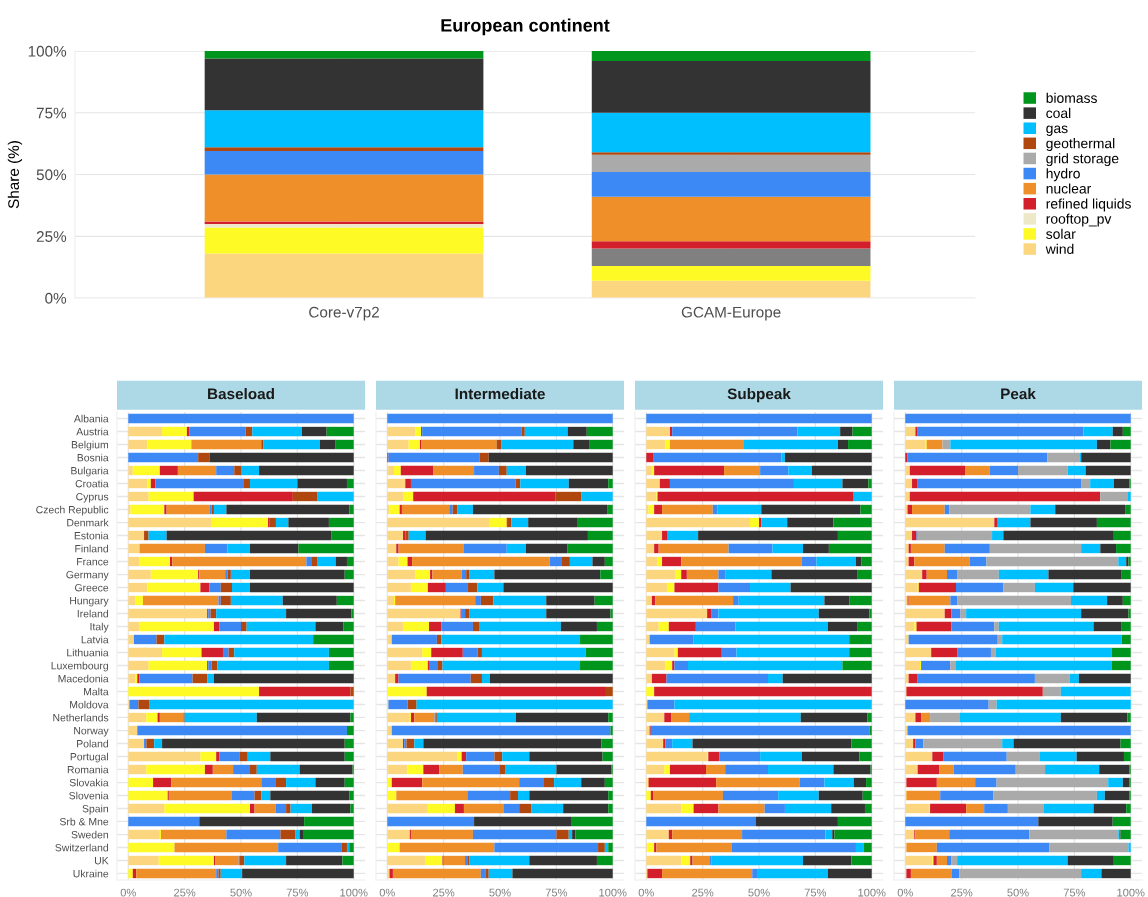 Image resolution: width=1148 pixels, height=897 pixels. What do you see at coordinates (51, 113) in the screenshot?
I see `y-tick-label: 75%` at bounding box center [51, 113].